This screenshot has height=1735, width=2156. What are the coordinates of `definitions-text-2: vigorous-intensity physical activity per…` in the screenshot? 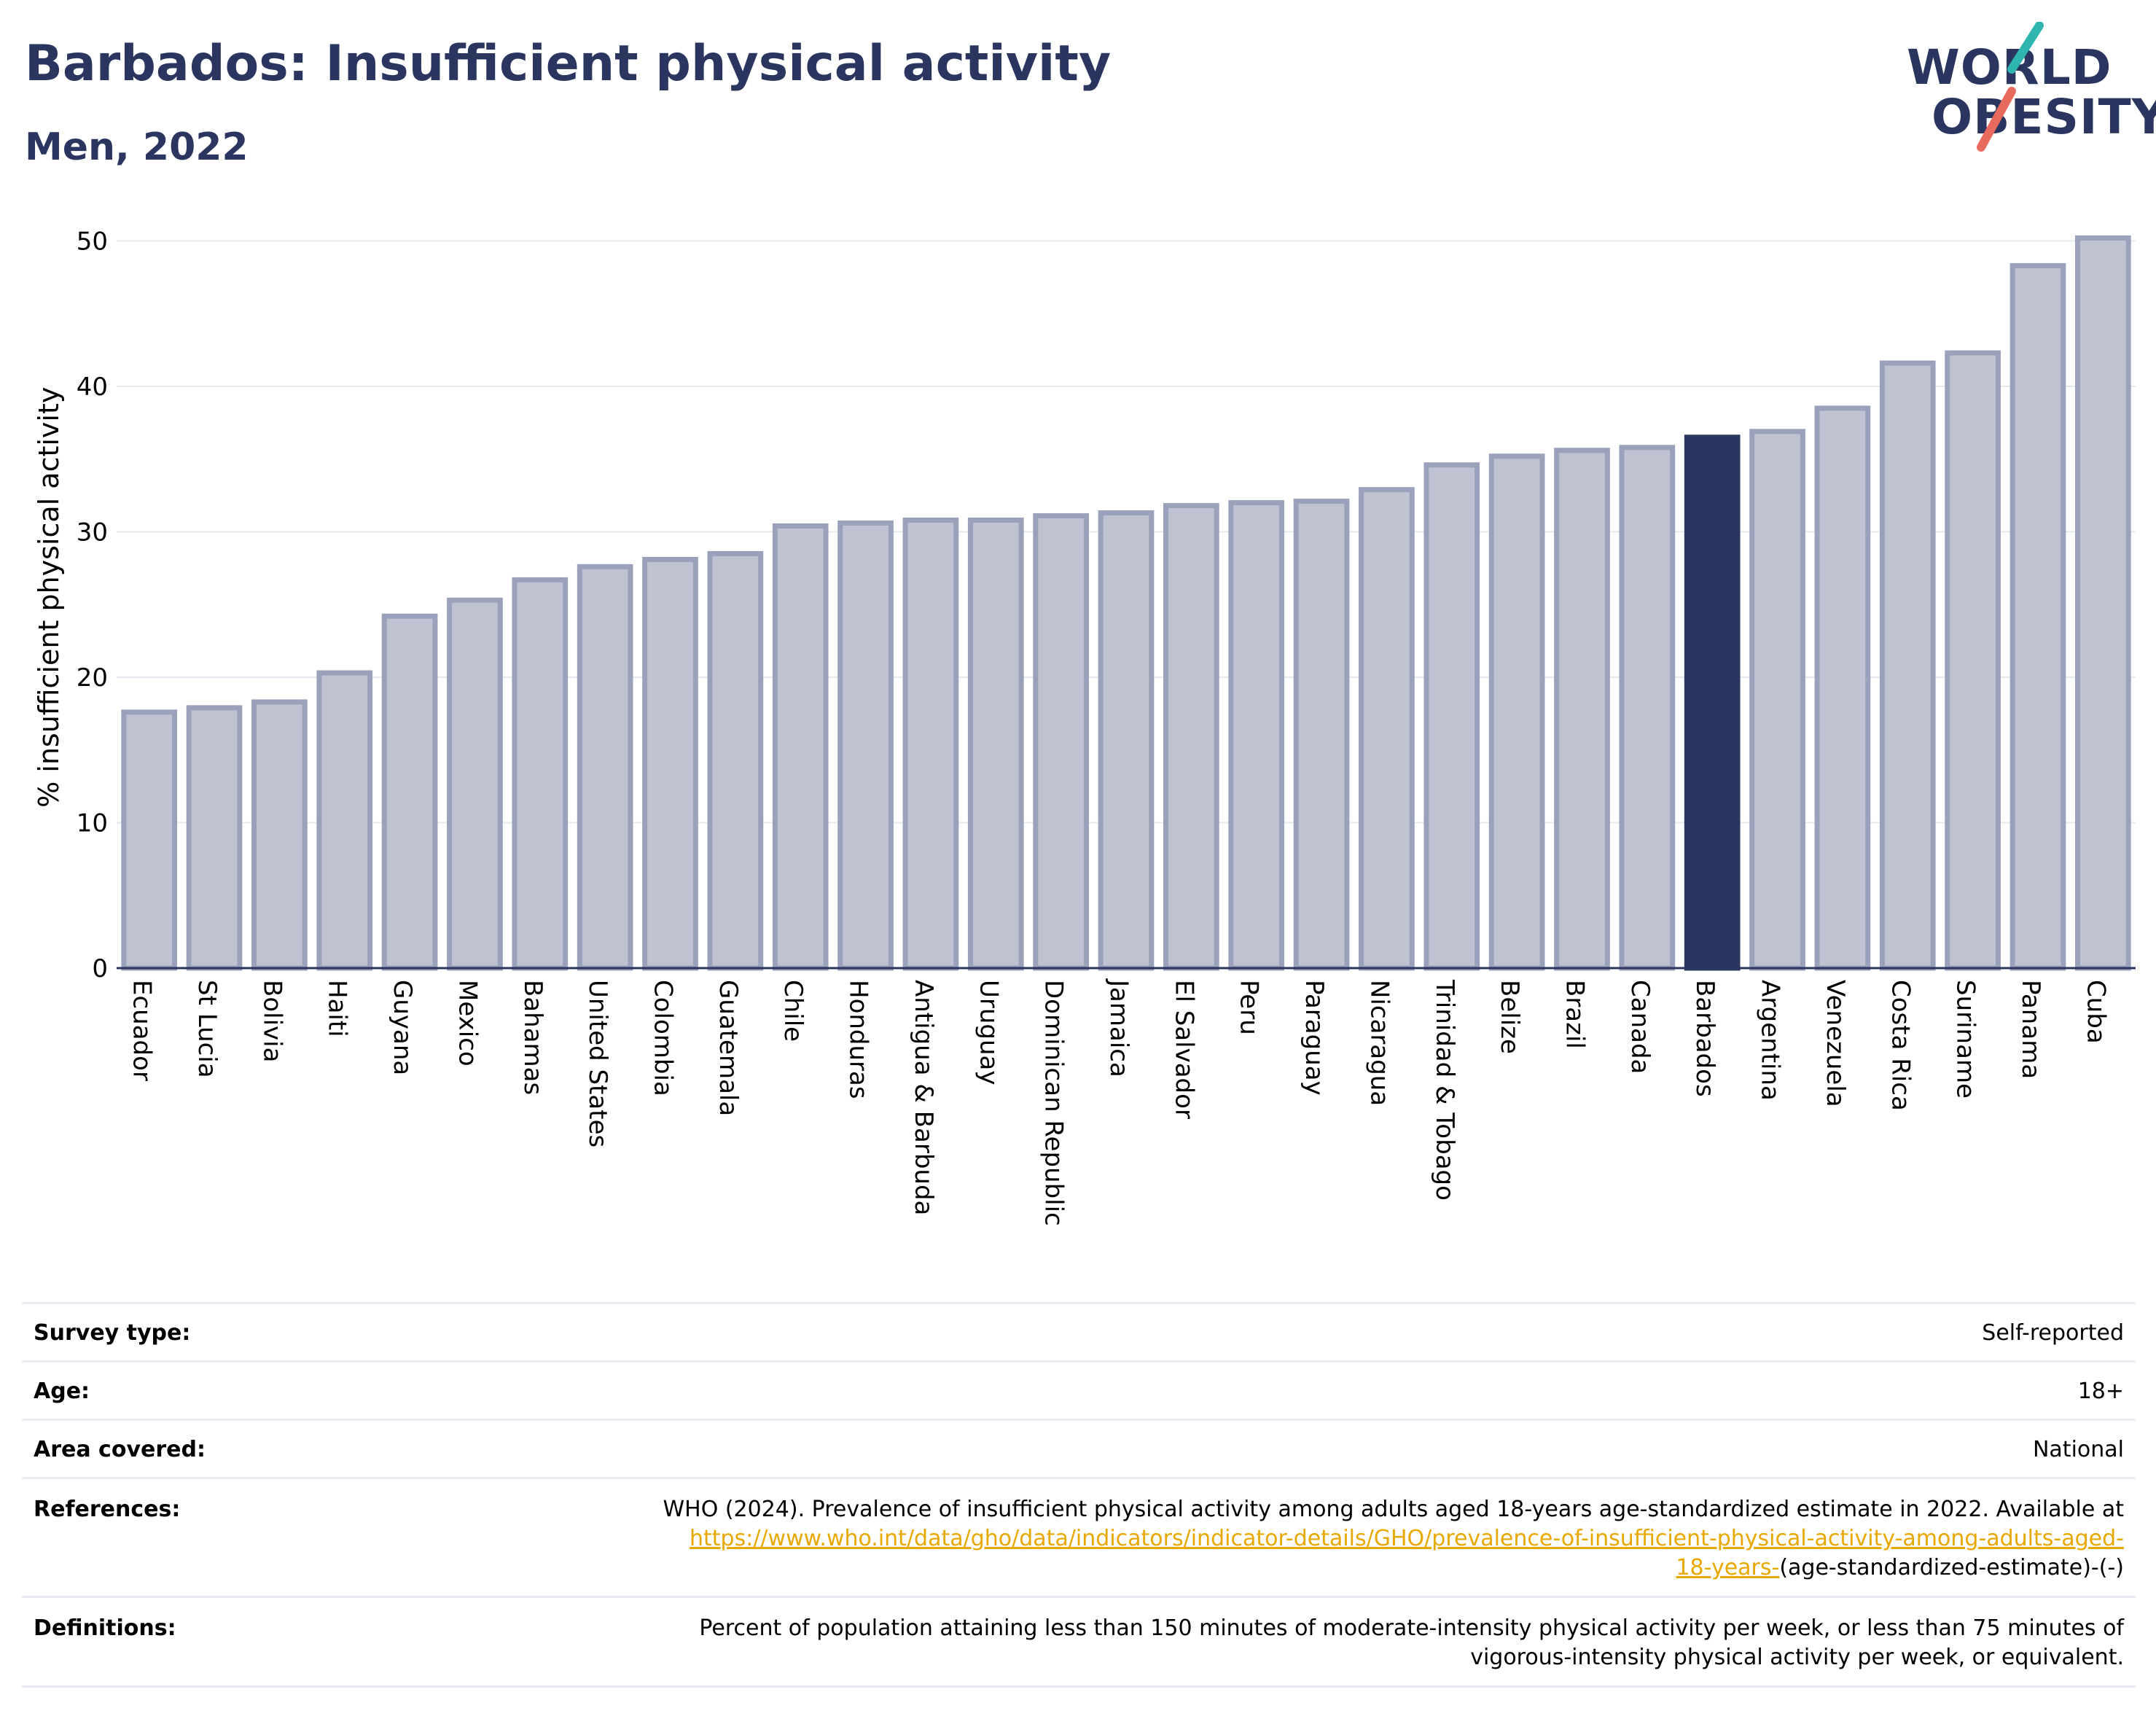 It's located at (1797, 1657).